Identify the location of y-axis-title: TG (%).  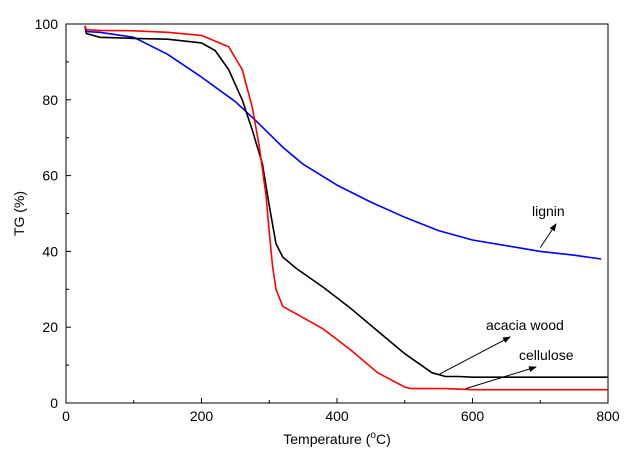
(19, 213).